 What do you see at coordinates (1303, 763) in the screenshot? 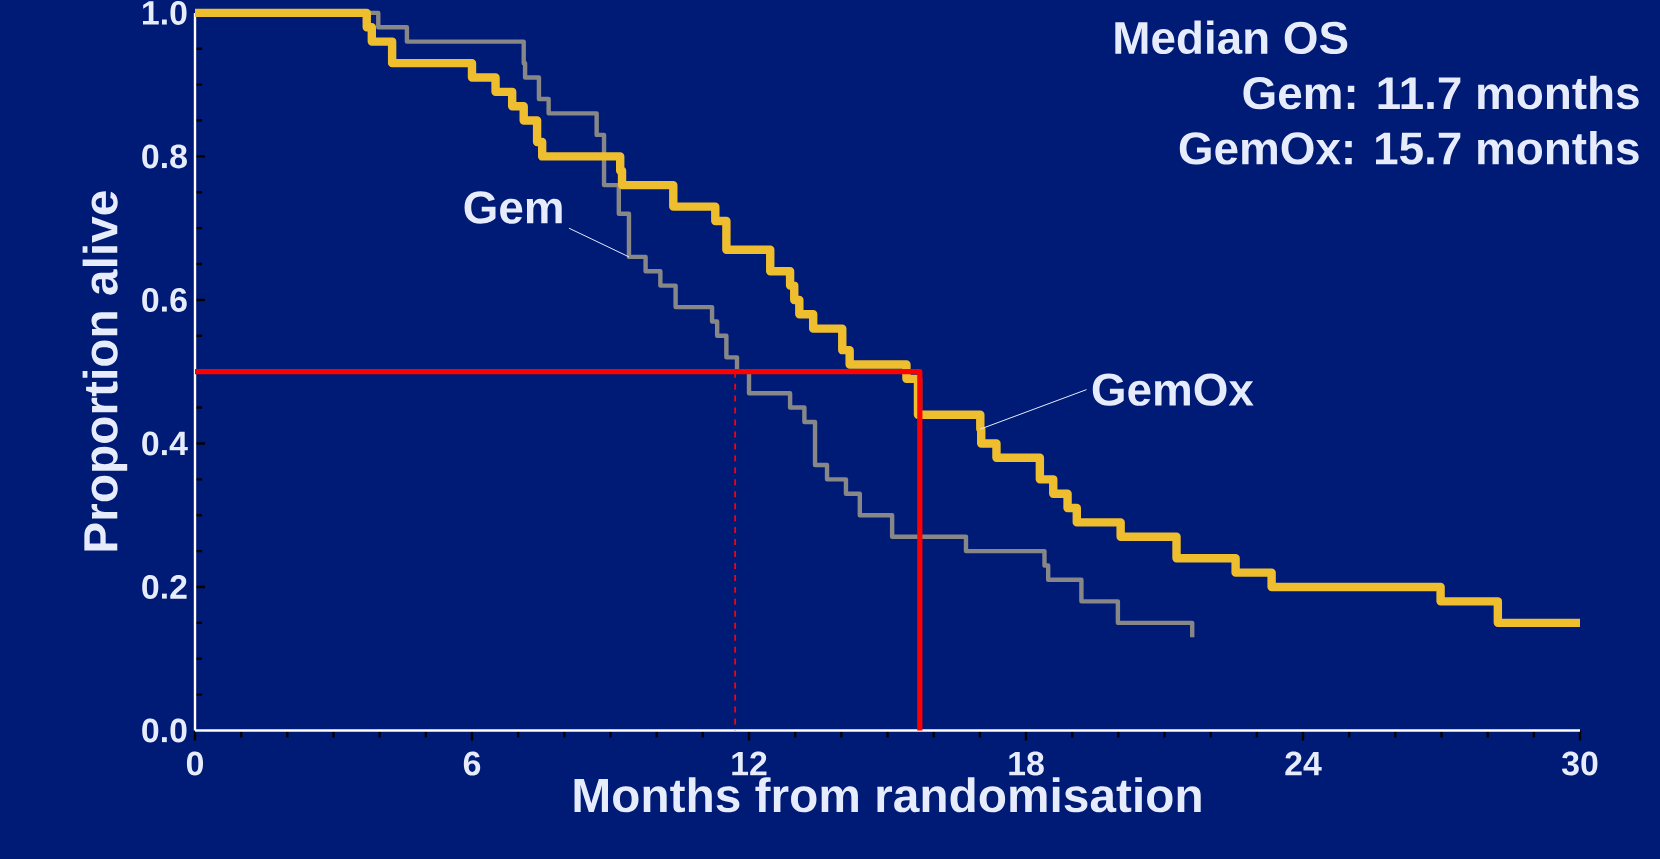
I see `x-tick-label: 24` at bounding box center [1303, 763].